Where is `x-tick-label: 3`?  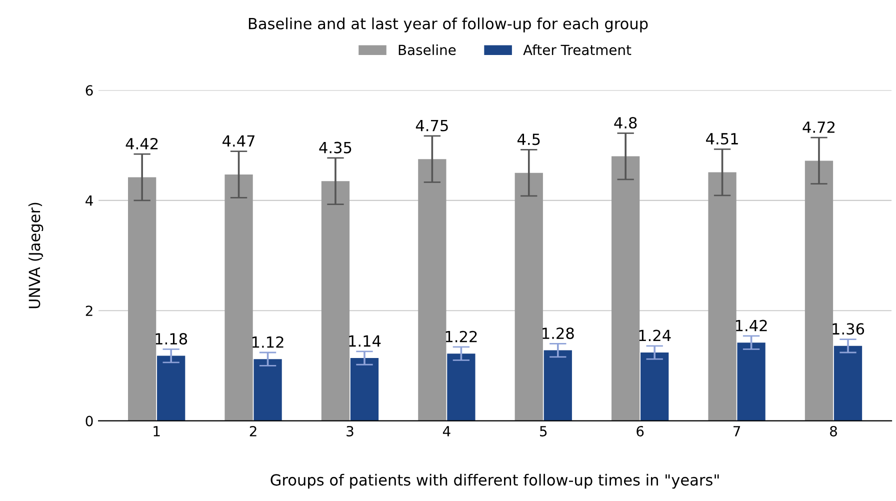 x-tick-label: 3 is located at coordinates (350, 431).